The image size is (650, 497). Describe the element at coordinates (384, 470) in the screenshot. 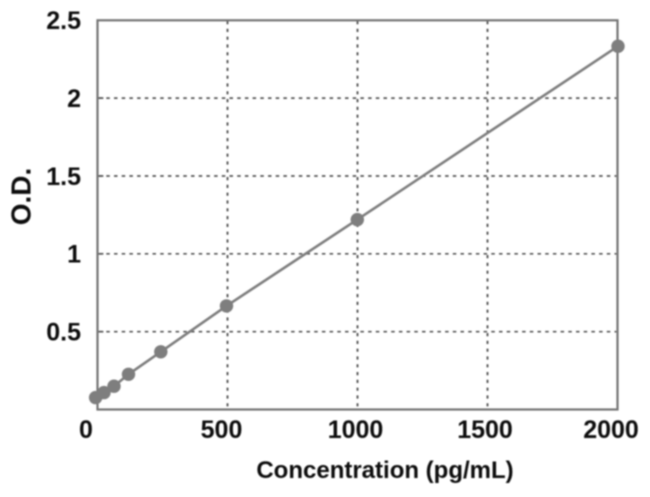

I see `svg-text: Concentration (pg/mL)` at that location.